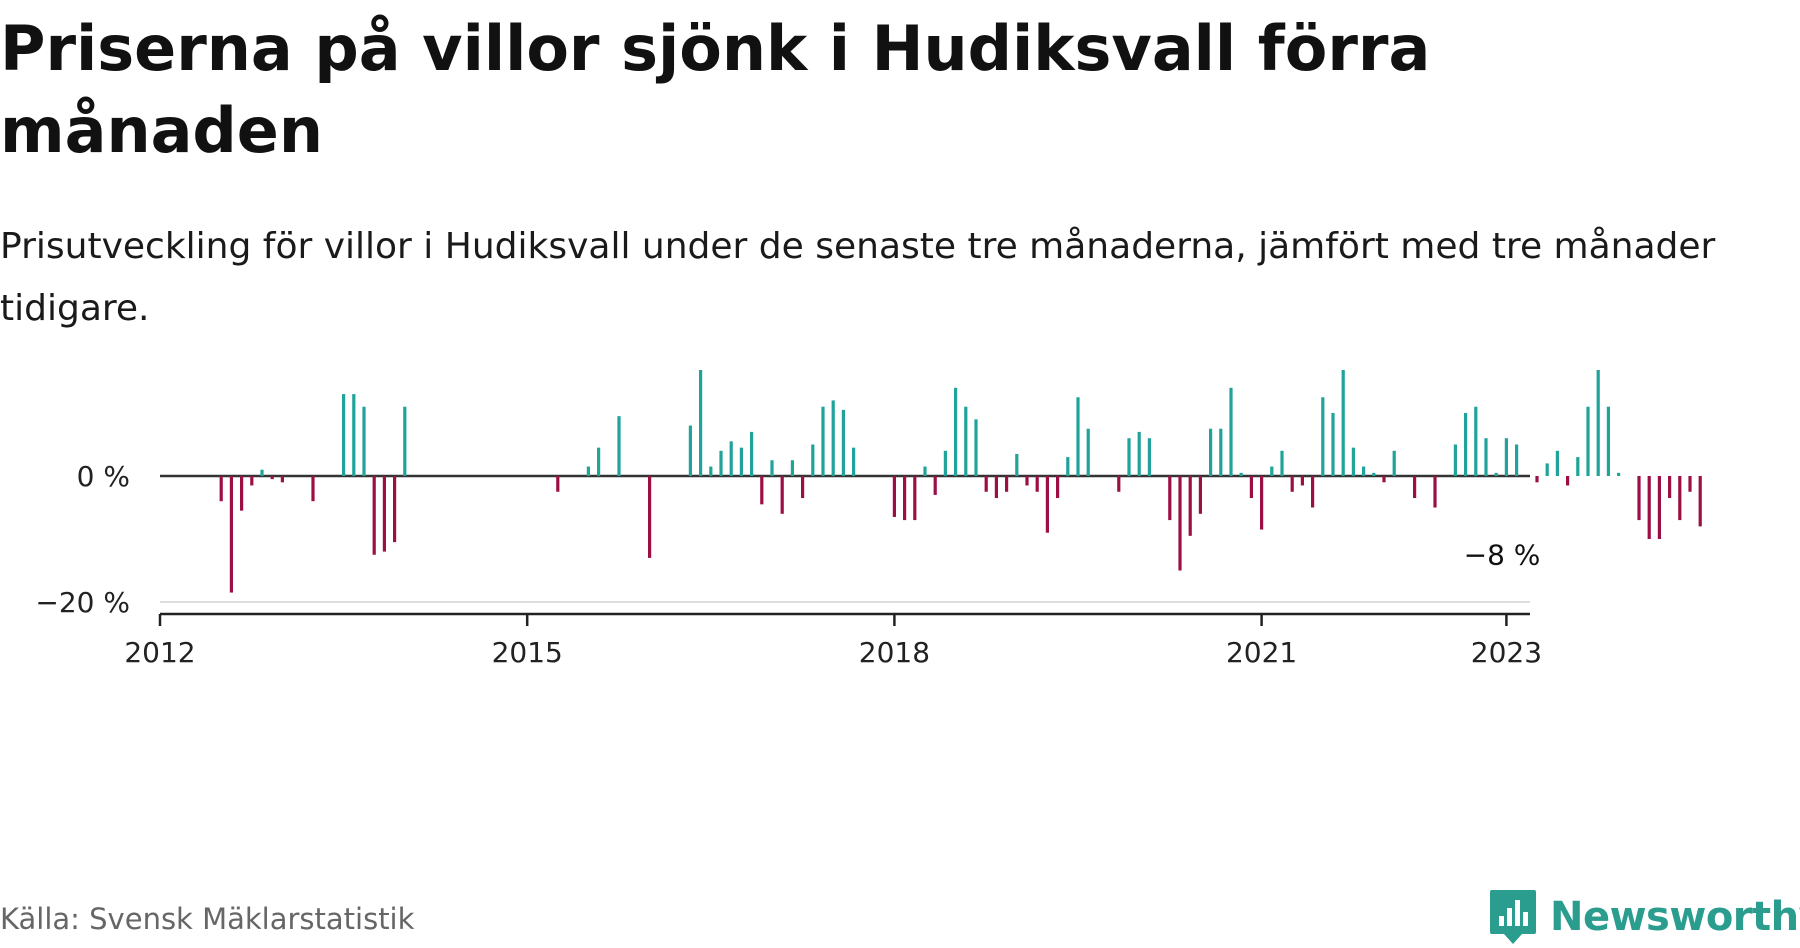 The height and width of the screenshot is (948, 1800). I want to click on x-tick-label: 2018, so click(894, 652).